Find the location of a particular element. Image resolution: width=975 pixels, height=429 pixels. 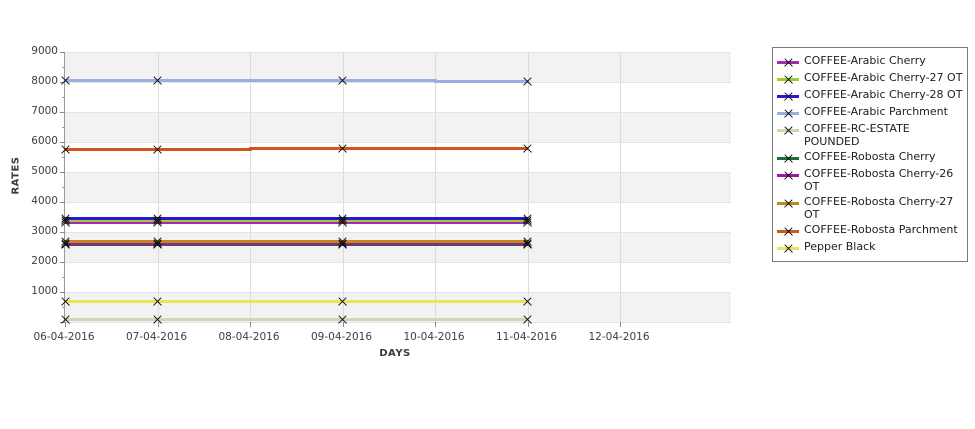

y-tick-label: 8000 is located at coordinates (44, 81).